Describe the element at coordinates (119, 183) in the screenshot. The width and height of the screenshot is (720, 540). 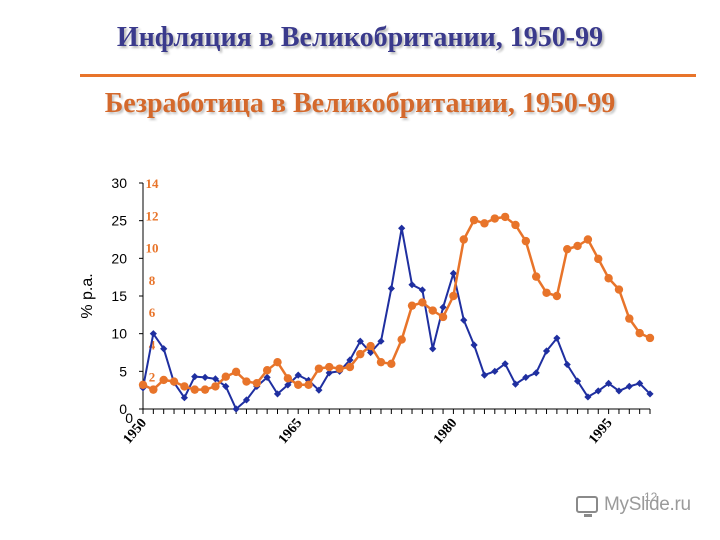
I see `y-left-tick-label: 30` at that location.